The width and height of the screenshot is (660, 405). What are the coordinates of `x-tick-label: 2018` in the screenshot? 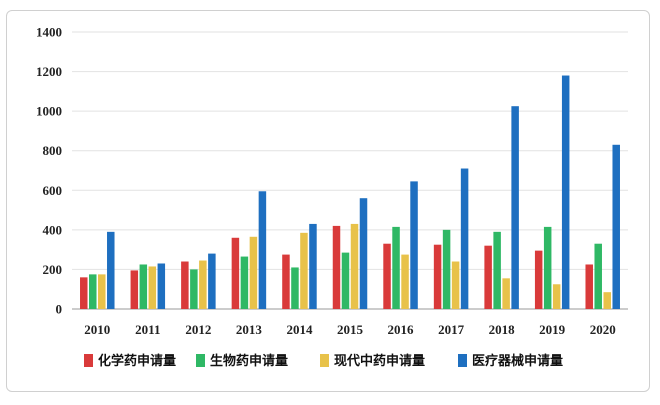 It's located at (502, 329).